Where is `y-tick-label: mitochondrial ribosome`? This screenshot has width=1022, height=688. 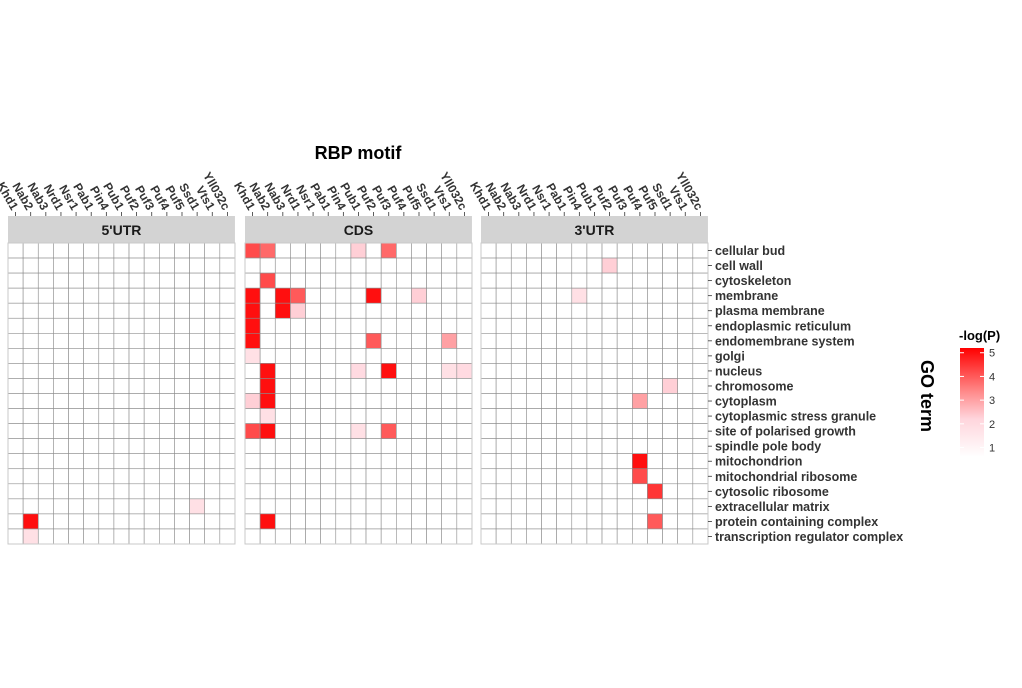 y-tick-label: mitochondrial ribosome is located at coordinates (786, 477).